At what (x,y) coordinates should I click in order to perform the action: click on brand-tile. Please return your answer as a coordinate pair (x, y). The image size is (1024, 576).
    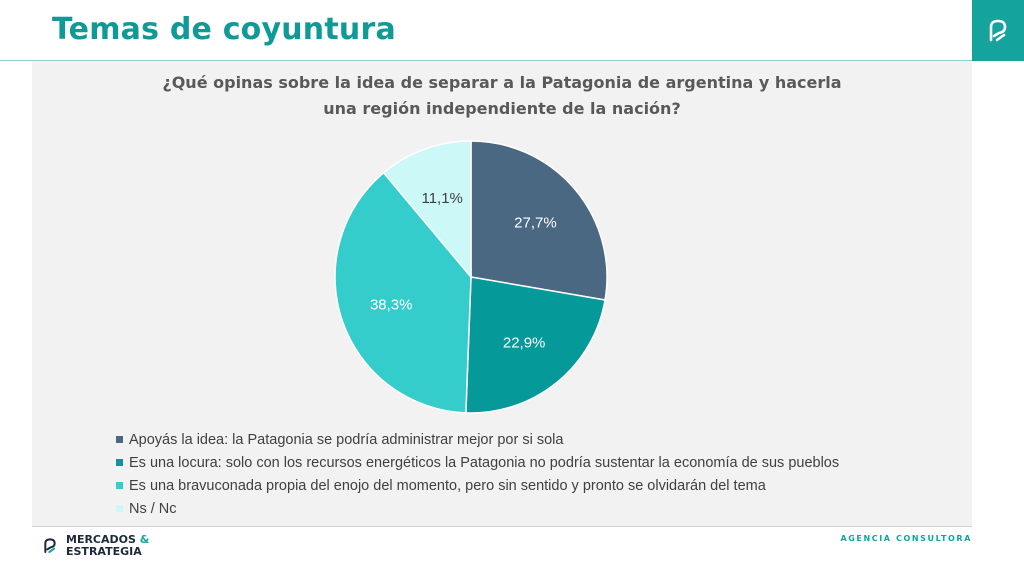
    Looking at the image, I should click on (998, 30).